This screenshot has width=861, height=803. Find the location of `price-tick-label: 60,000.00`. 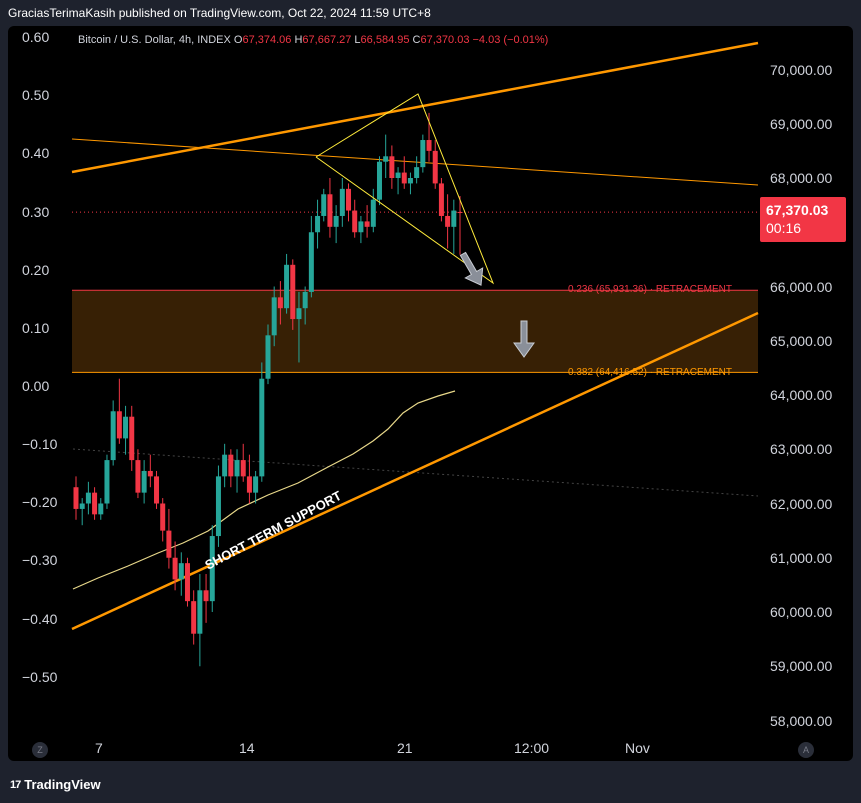

price-tick-label: 60,000.00 is located at coordinates (801, 612).